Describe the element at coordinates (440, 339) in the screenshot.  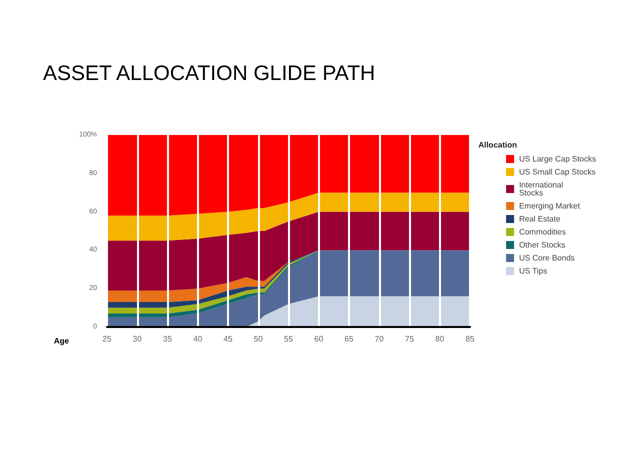
I see `x-tick-label: 80` at that location.